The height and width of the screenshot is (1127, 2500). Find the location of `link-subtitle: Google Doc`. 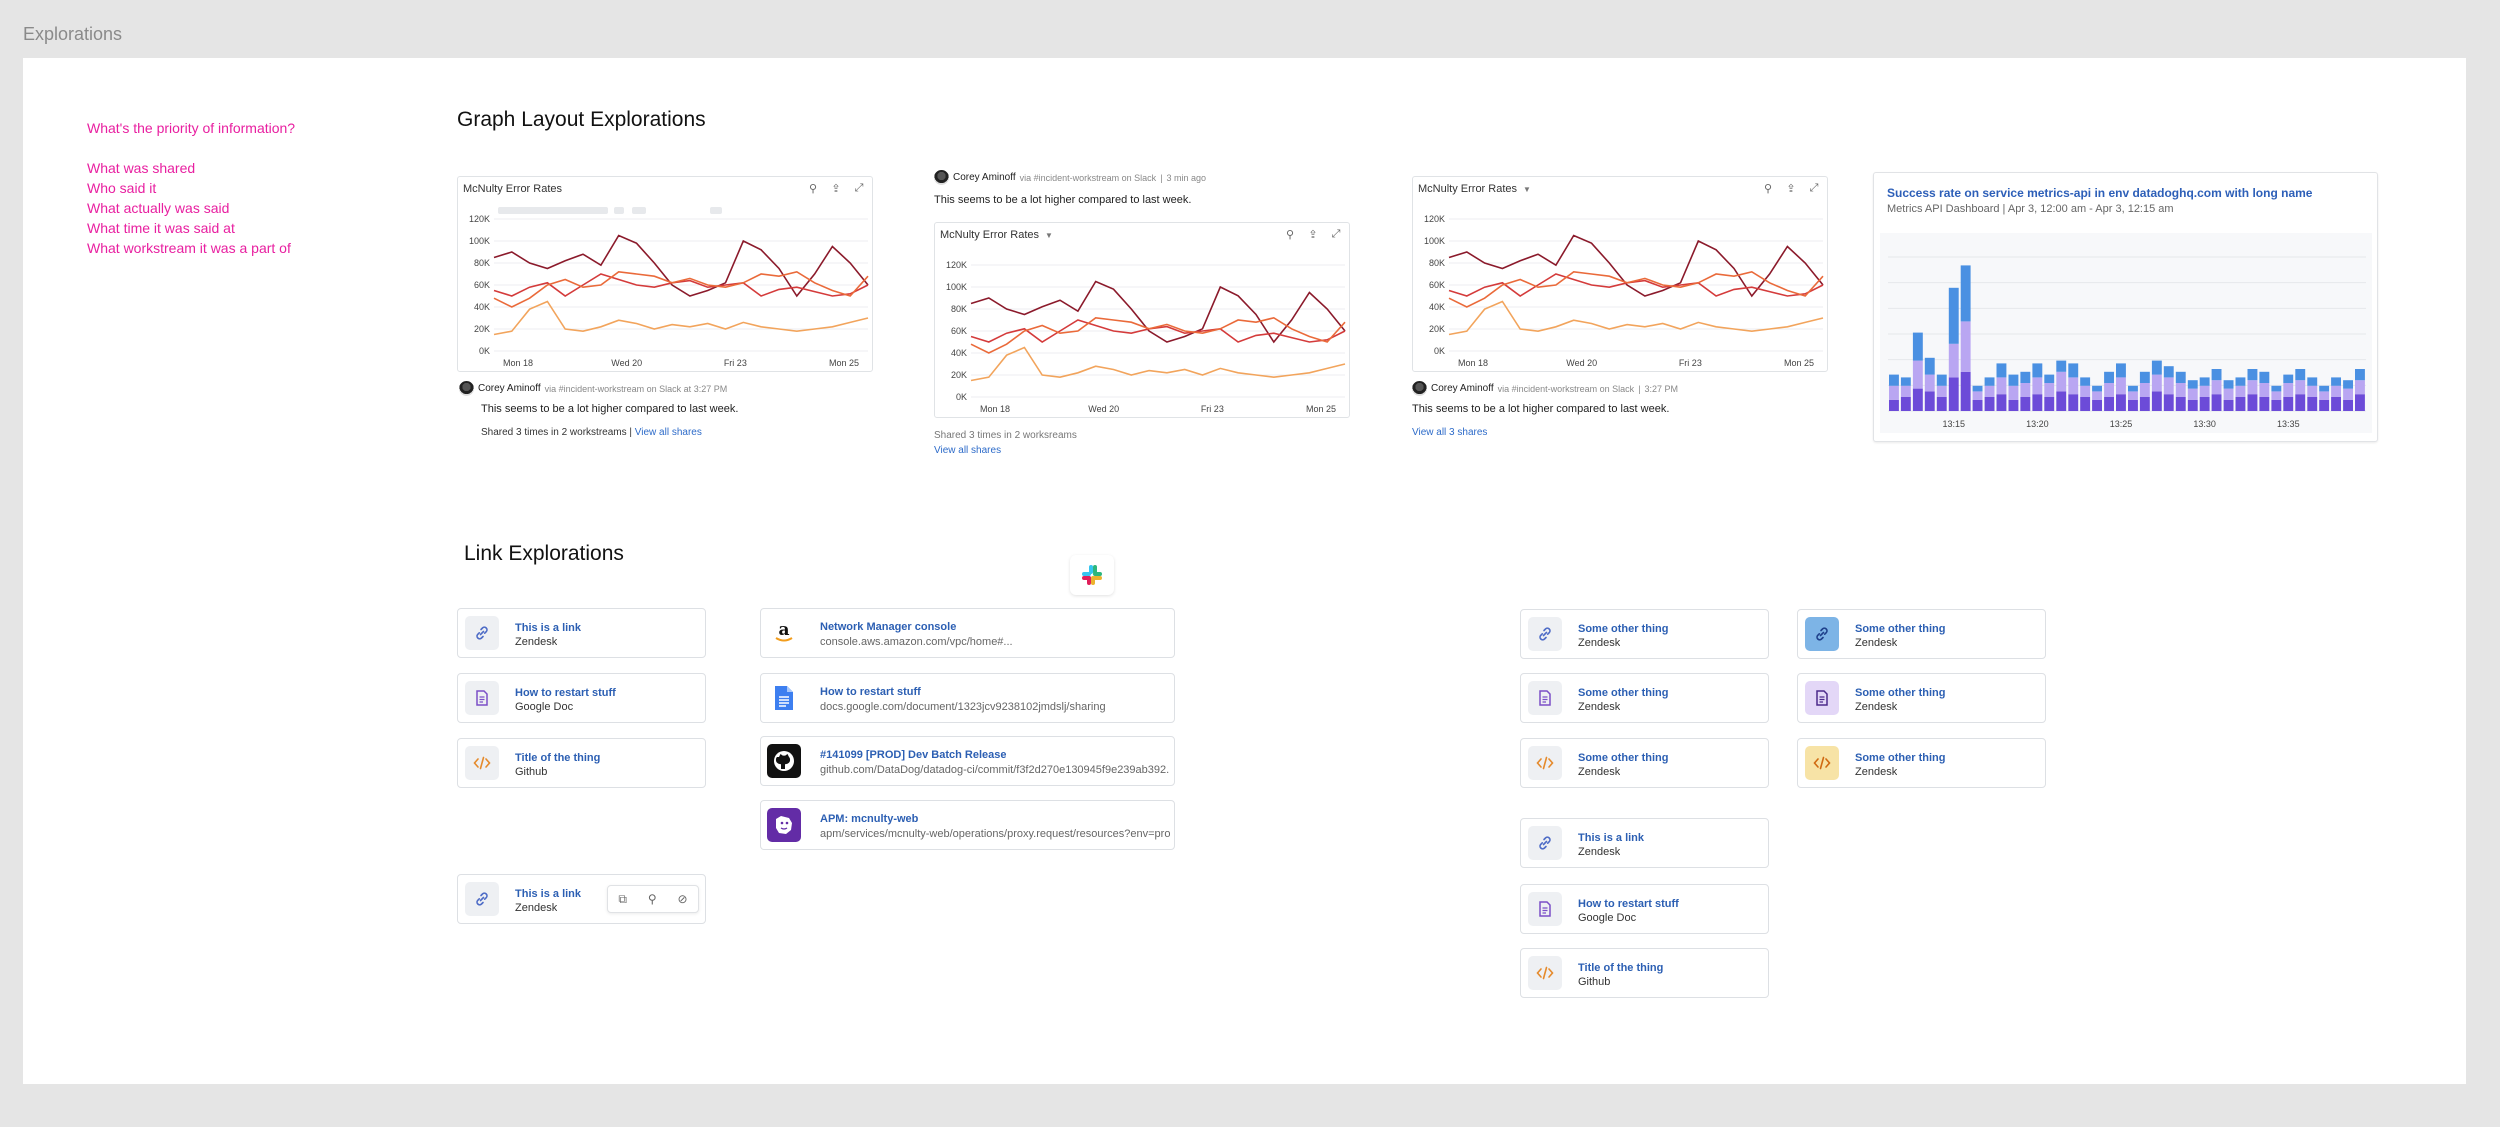

link-subtitle: Google Doc is located at coordinates (544, 707).